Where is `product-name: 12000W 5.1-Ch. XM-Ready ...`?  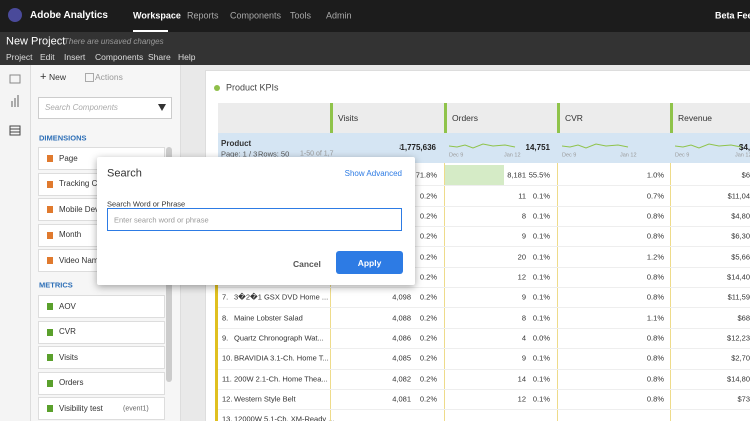 product-name: 12000W 5.1-Ch. XM-Ready ... is located at coordinates (284, 417).